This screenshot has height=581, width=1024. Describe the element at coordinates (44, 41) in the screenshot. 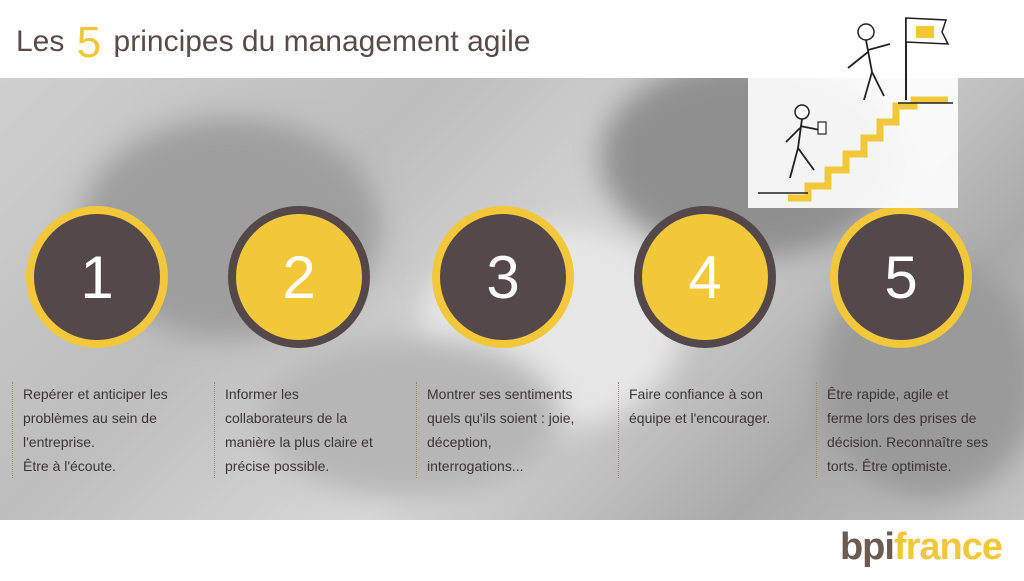

I see `title-prefix: Les` at that location.